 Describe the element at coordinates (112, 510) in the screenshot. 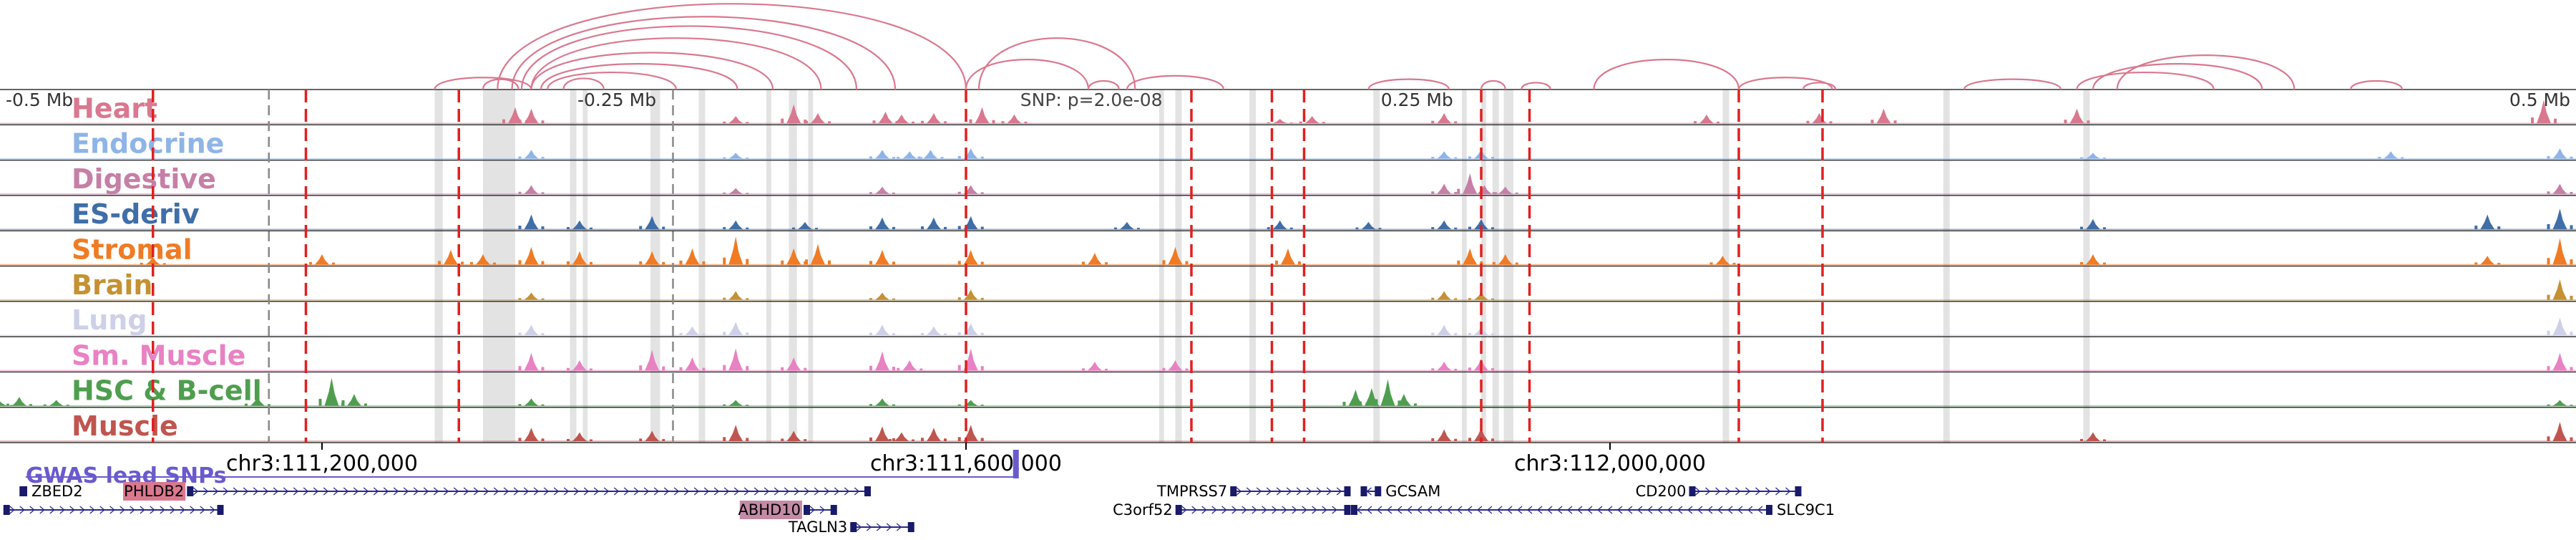

I see `gene-plcxd2: PLCXD2` at that location.